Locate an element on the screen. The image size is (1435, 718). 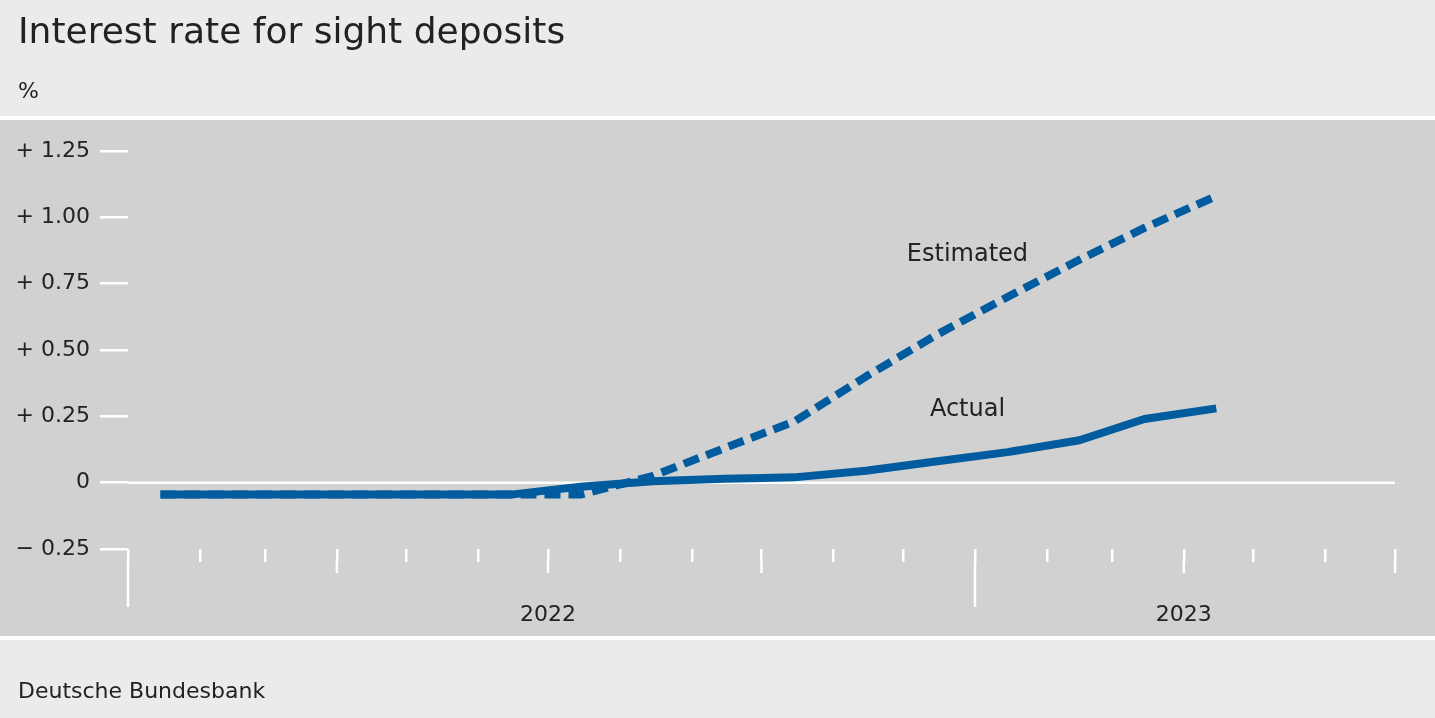
y-tick-label: + 0.75 is located at coordinates (52, 282).